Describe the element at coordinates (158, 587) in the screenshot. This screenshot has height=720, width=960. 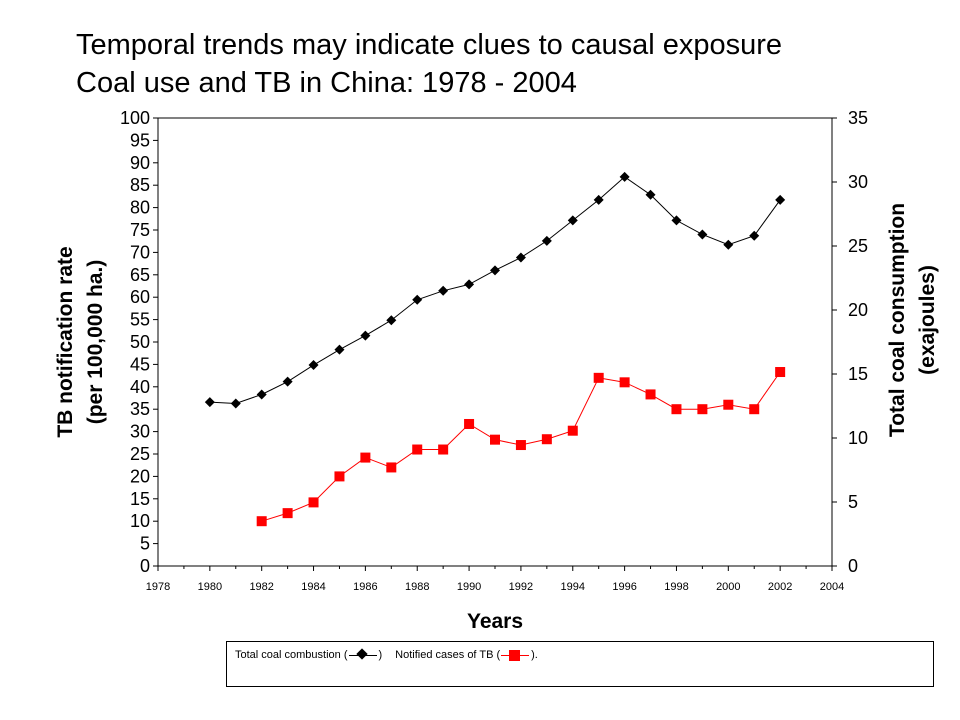
I see `x-tick-label: 1978` at that location.